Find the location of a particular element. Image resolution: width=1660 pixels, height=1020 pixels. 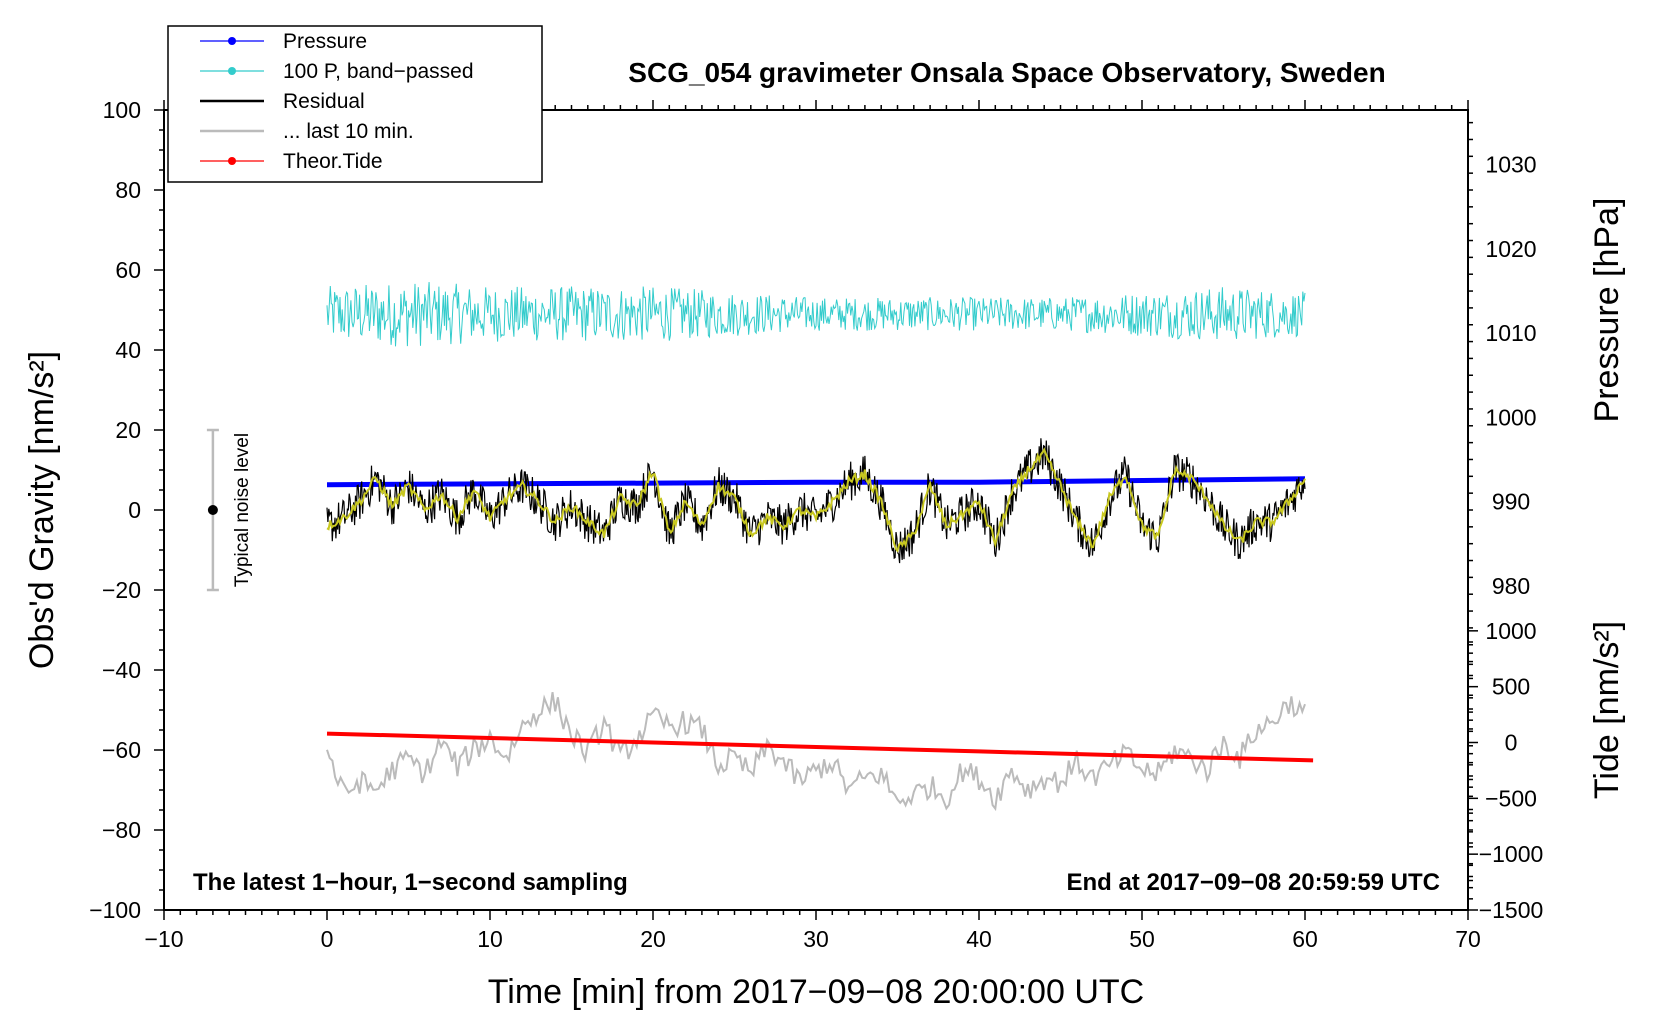

legend-label: Theor.Tide is located at coordinates (333, 161).